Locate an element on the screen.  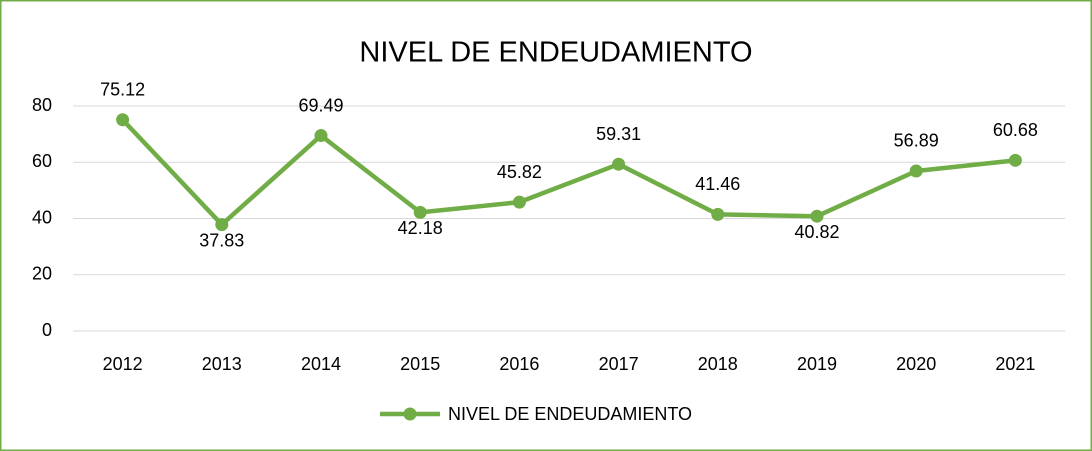
chart-title: NIVEL DE ENDEUDAMIENTO is located at coordinates (555, 53).